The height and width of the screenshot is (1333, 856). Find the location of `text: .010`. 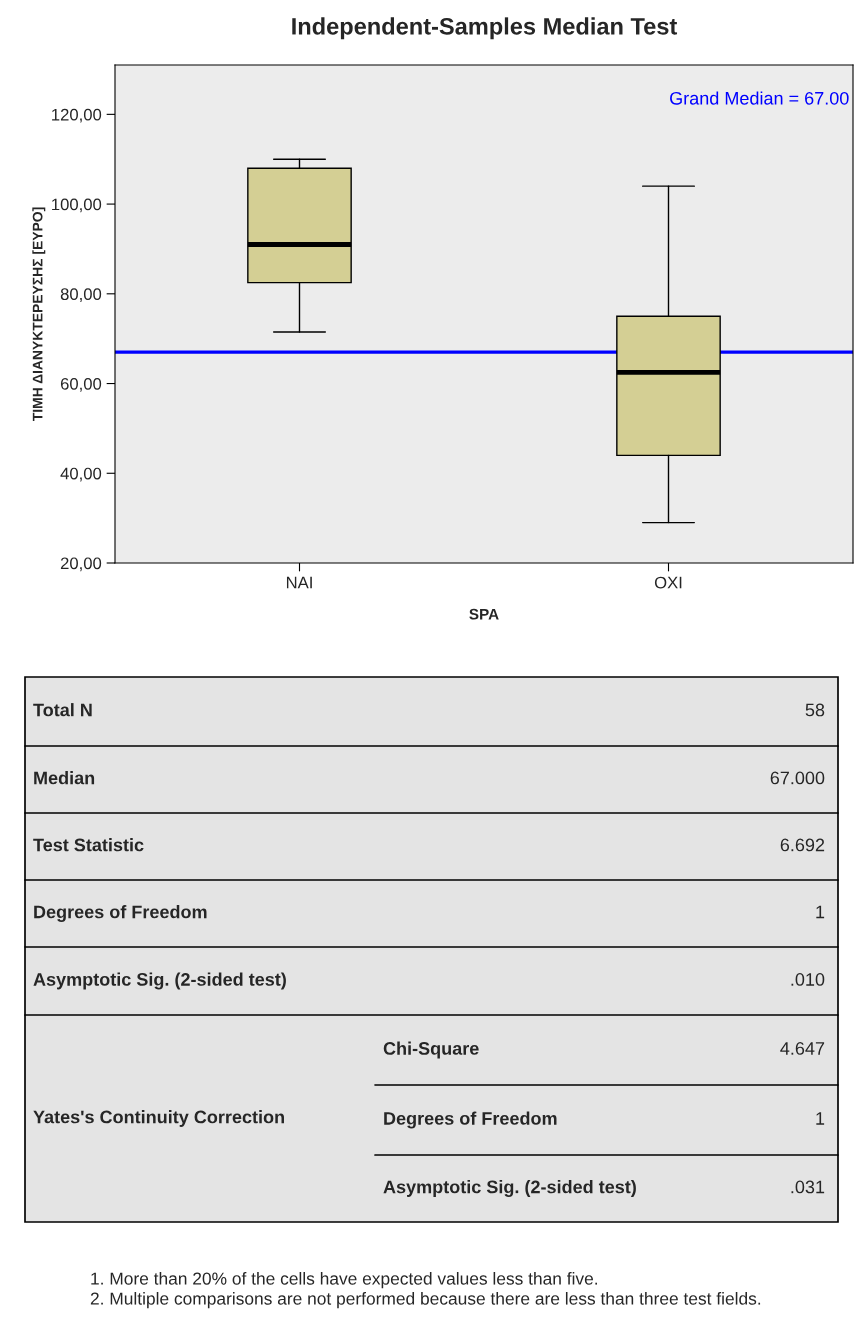

text: .010 is located at coordinates (808, 979).